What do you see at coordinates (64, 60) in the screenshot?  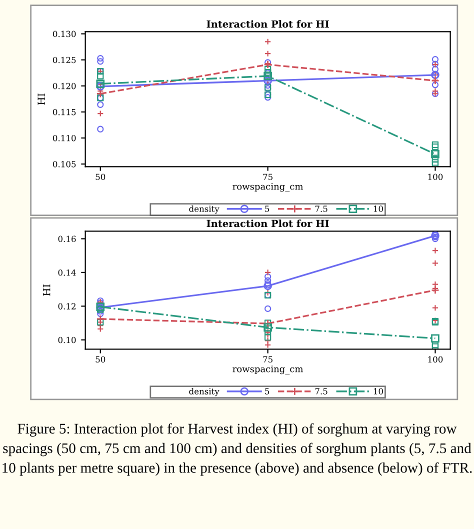 I see `y-tick-label: 0.125` at bounding box center [64, 60].